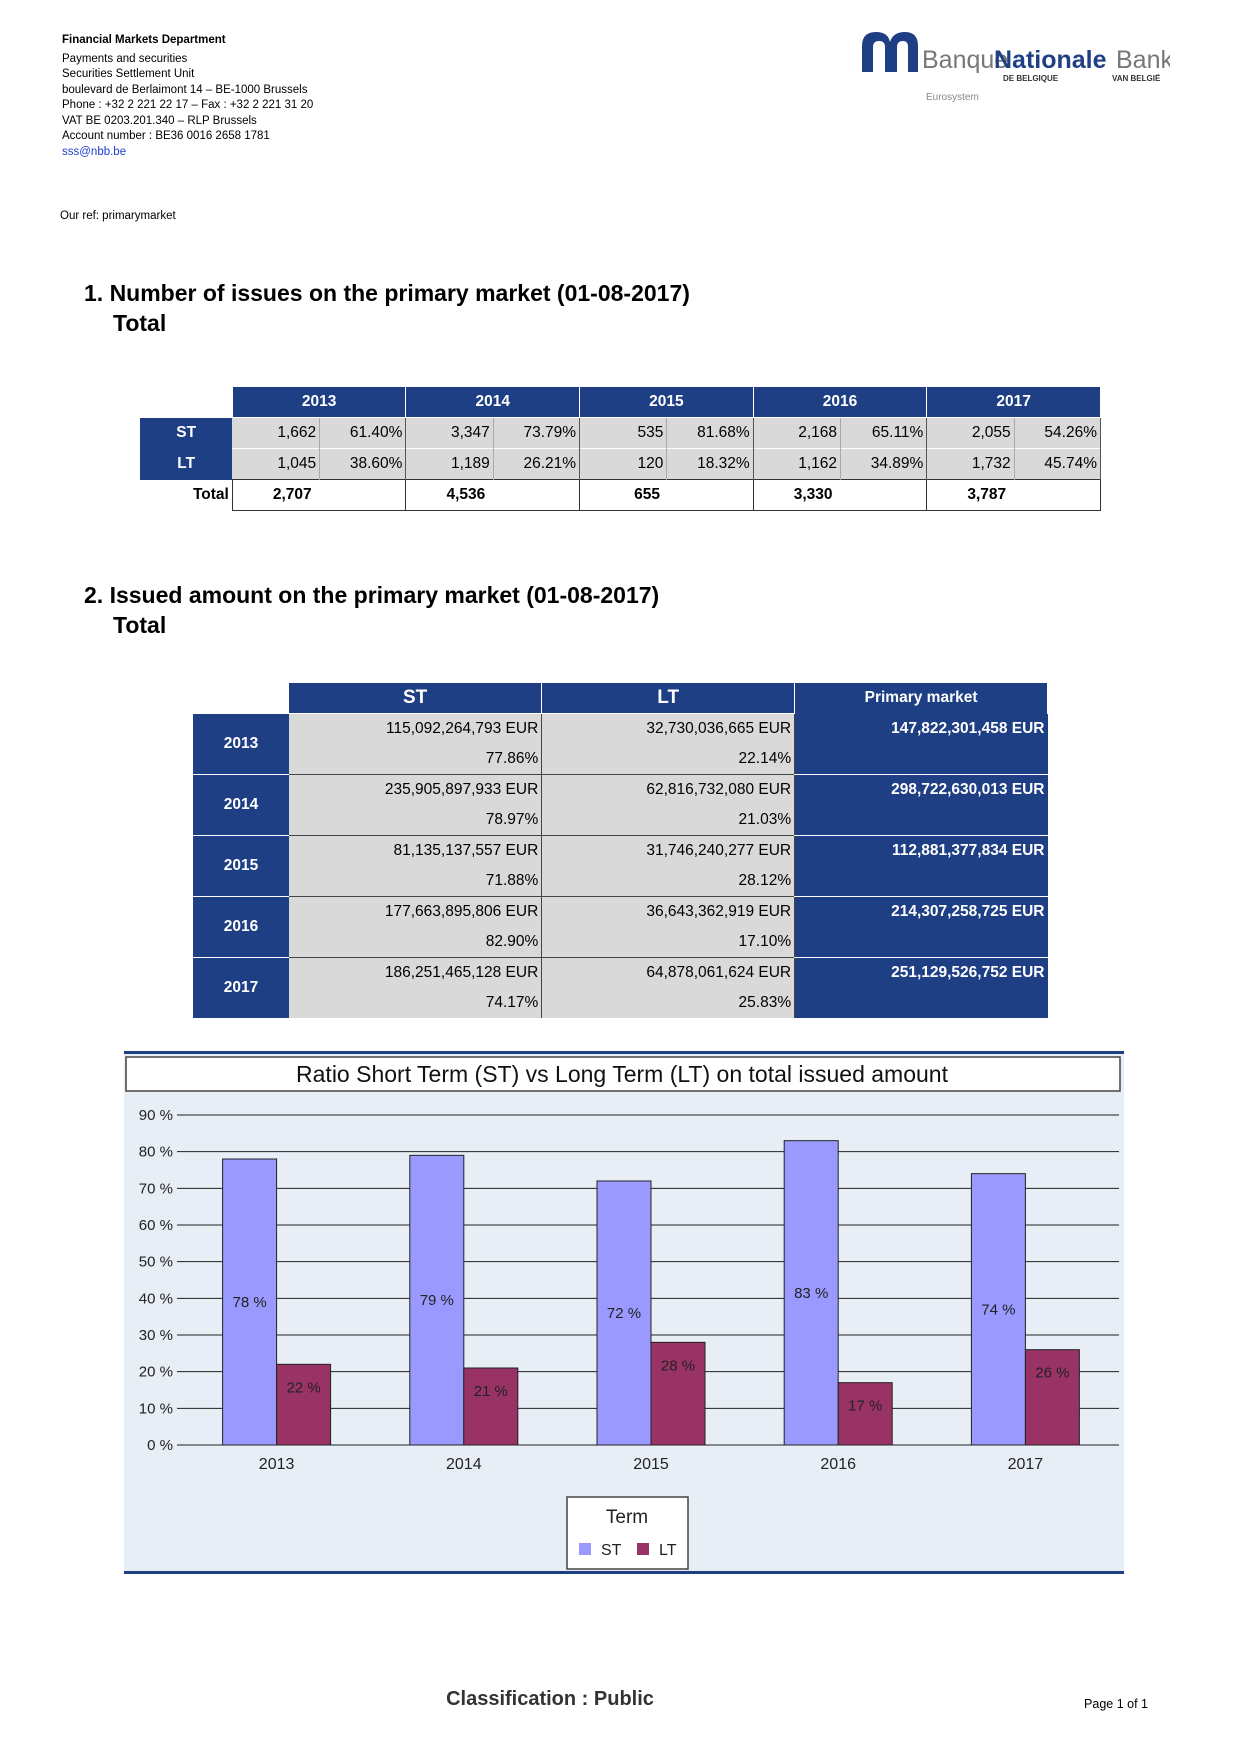 This screenshot has width=1240, height=1753. I want to click on legend-swatch-lt, so click(643, 1549).